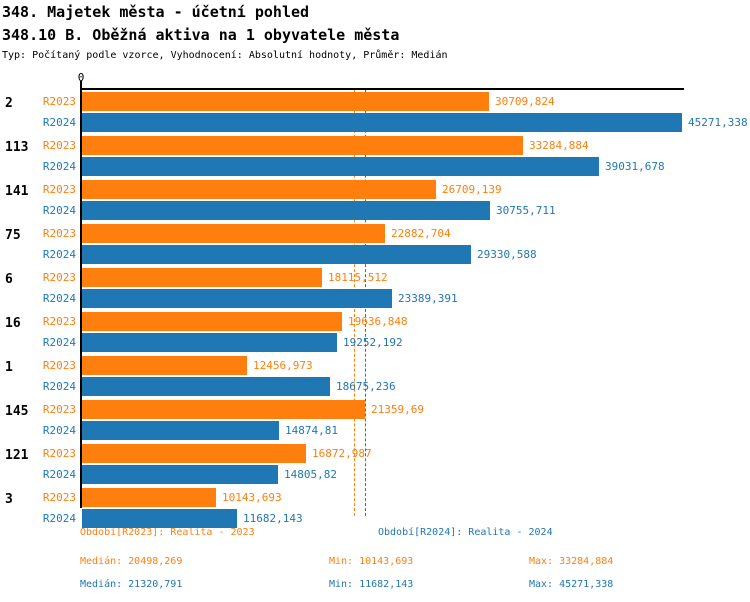 This screenshot has width=750, height=602. I want to click on stat-median-r2023: Medián: 20498,269, so click(131, 561).